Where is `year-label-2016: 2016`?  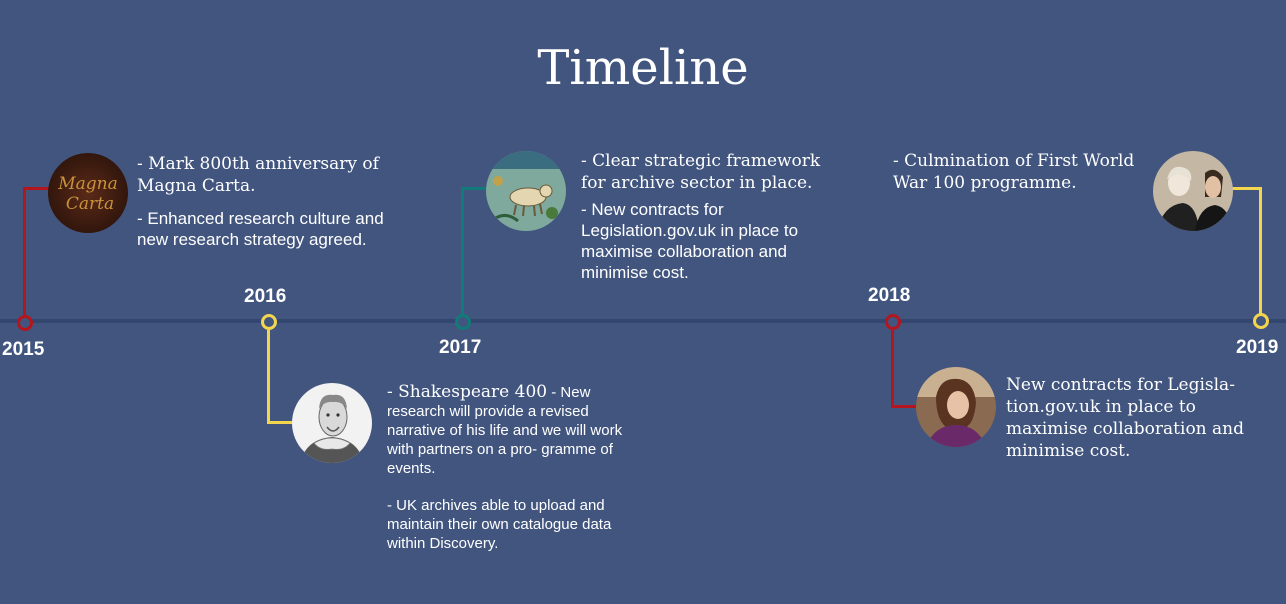
year-label-2016: 2016 is located at coordinates (265, 296).